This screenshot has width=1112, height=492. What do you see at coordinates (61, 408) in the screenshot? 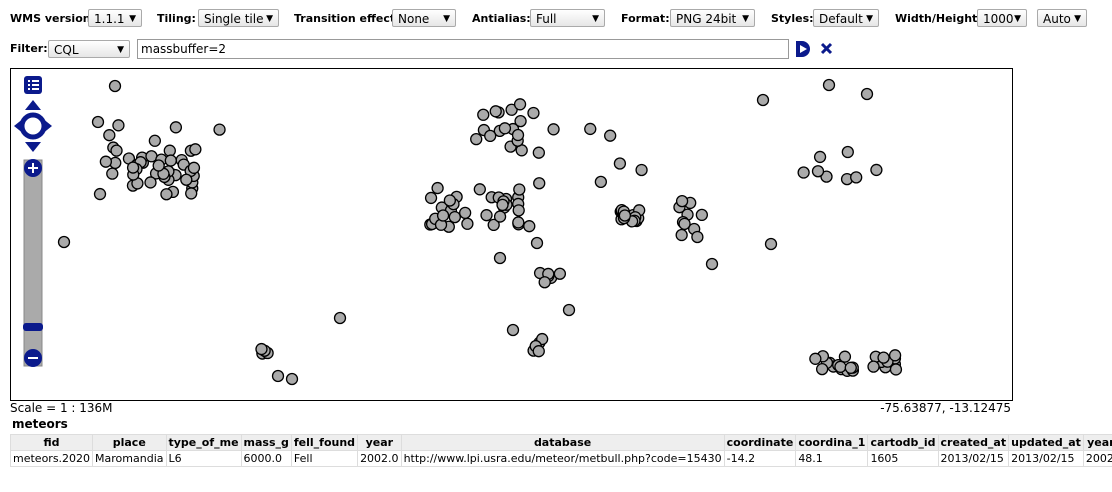
I see `scale: Scale = 1 : 136M` at bounding box center [61, 408].